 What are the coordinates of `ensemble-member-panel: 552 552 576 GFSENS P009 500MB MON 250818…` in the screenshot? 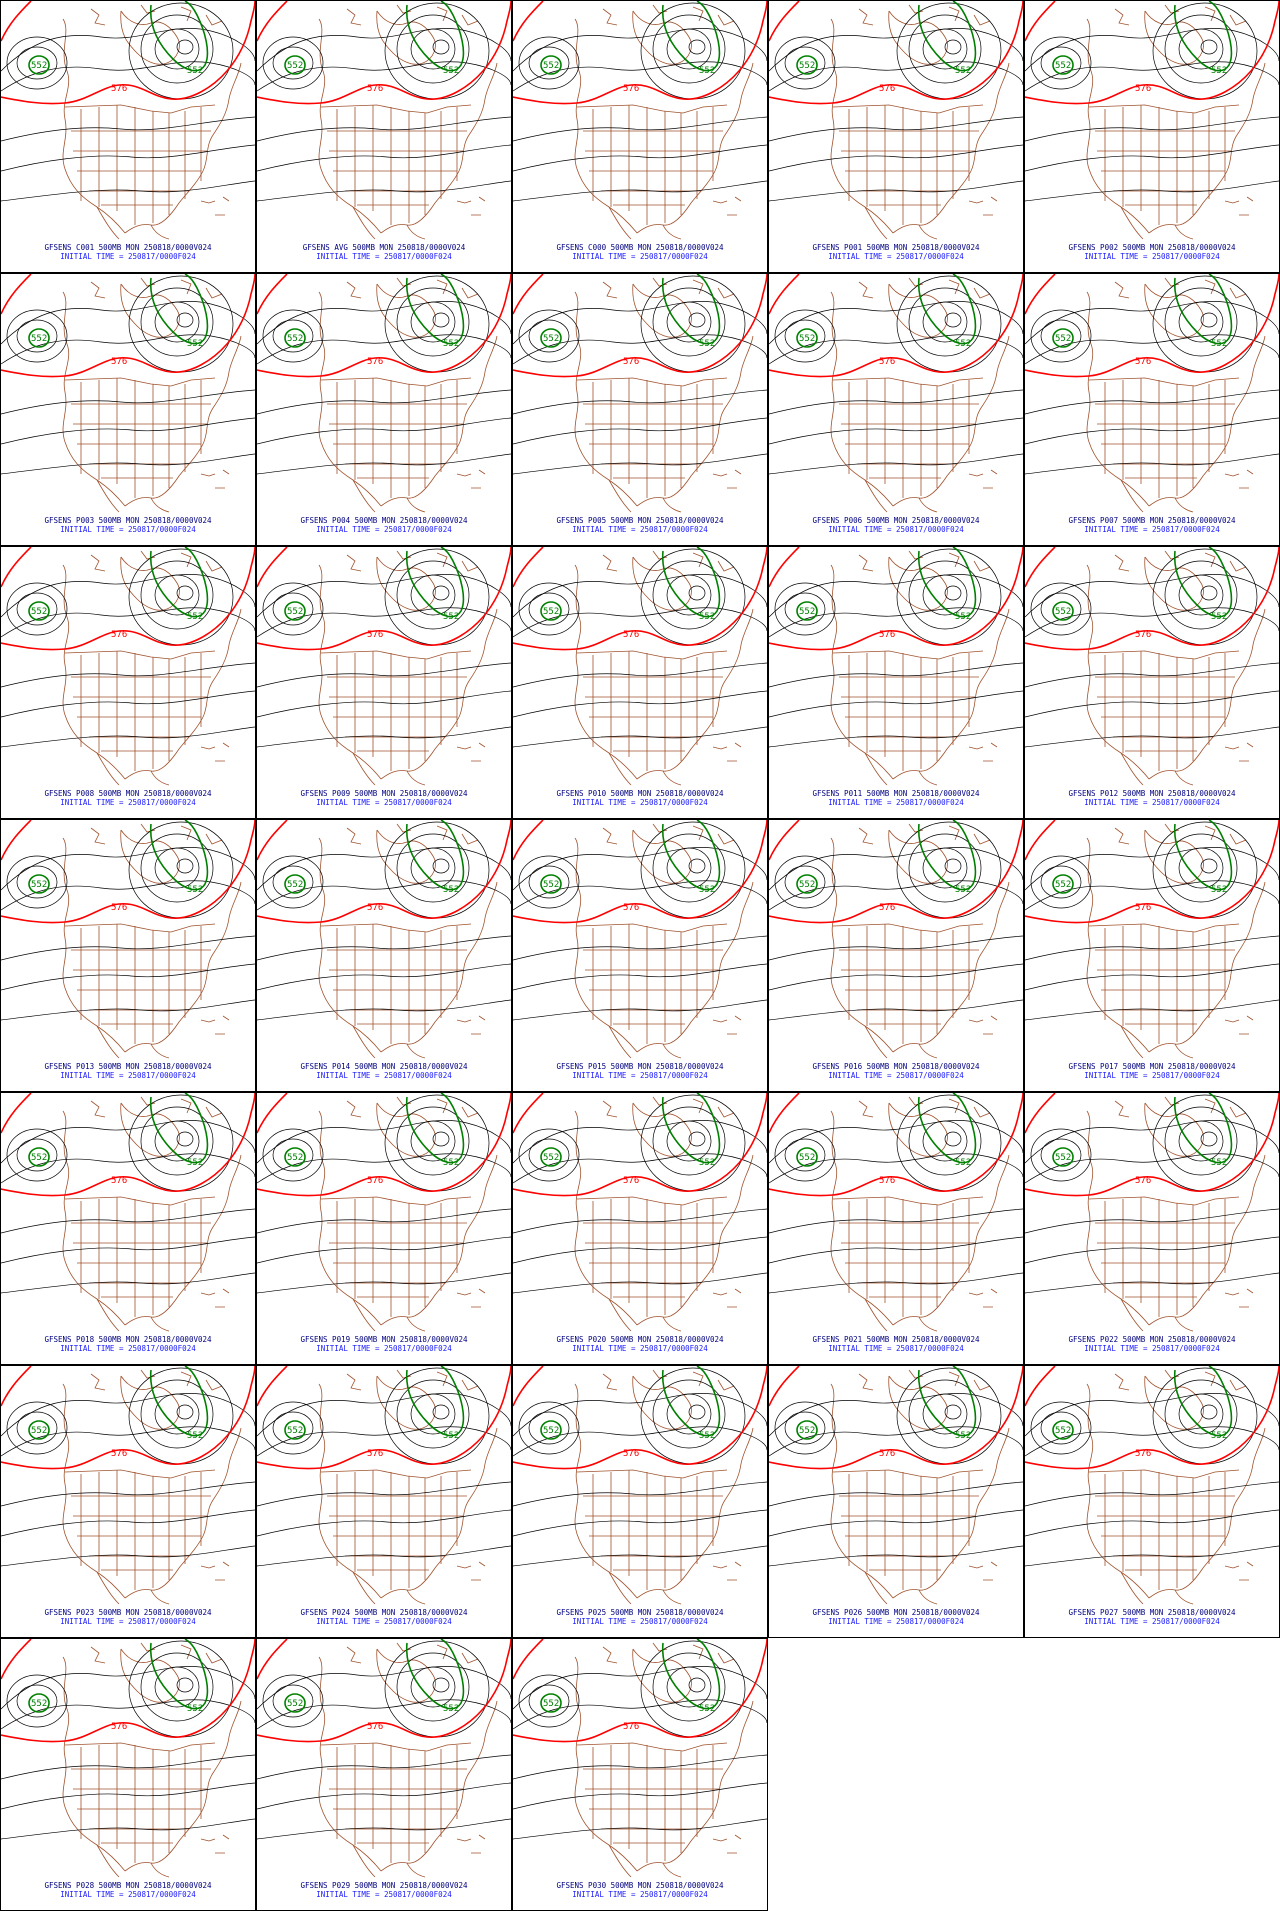 It's located at (384, 682).